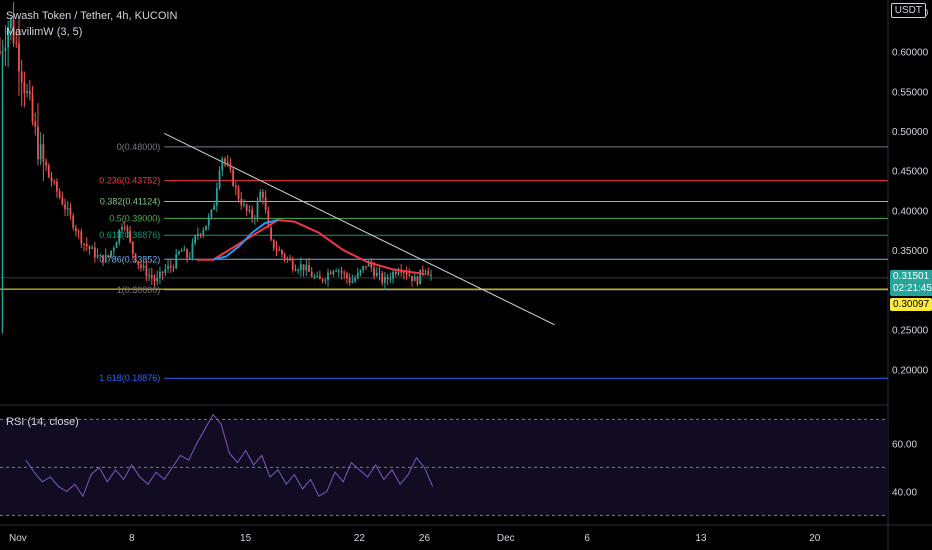 The image size is (932, 550). Describe the element at coordinates (910, 370) in the screenshot. I see `price-tick-label: 0.20000` at that location.